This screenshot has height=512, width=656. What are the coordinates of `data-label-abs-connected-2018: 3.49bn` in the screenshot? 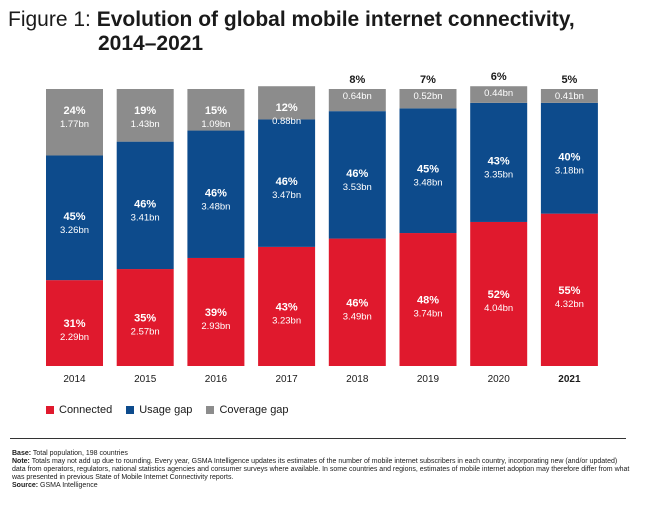 It's located at (357, 316).